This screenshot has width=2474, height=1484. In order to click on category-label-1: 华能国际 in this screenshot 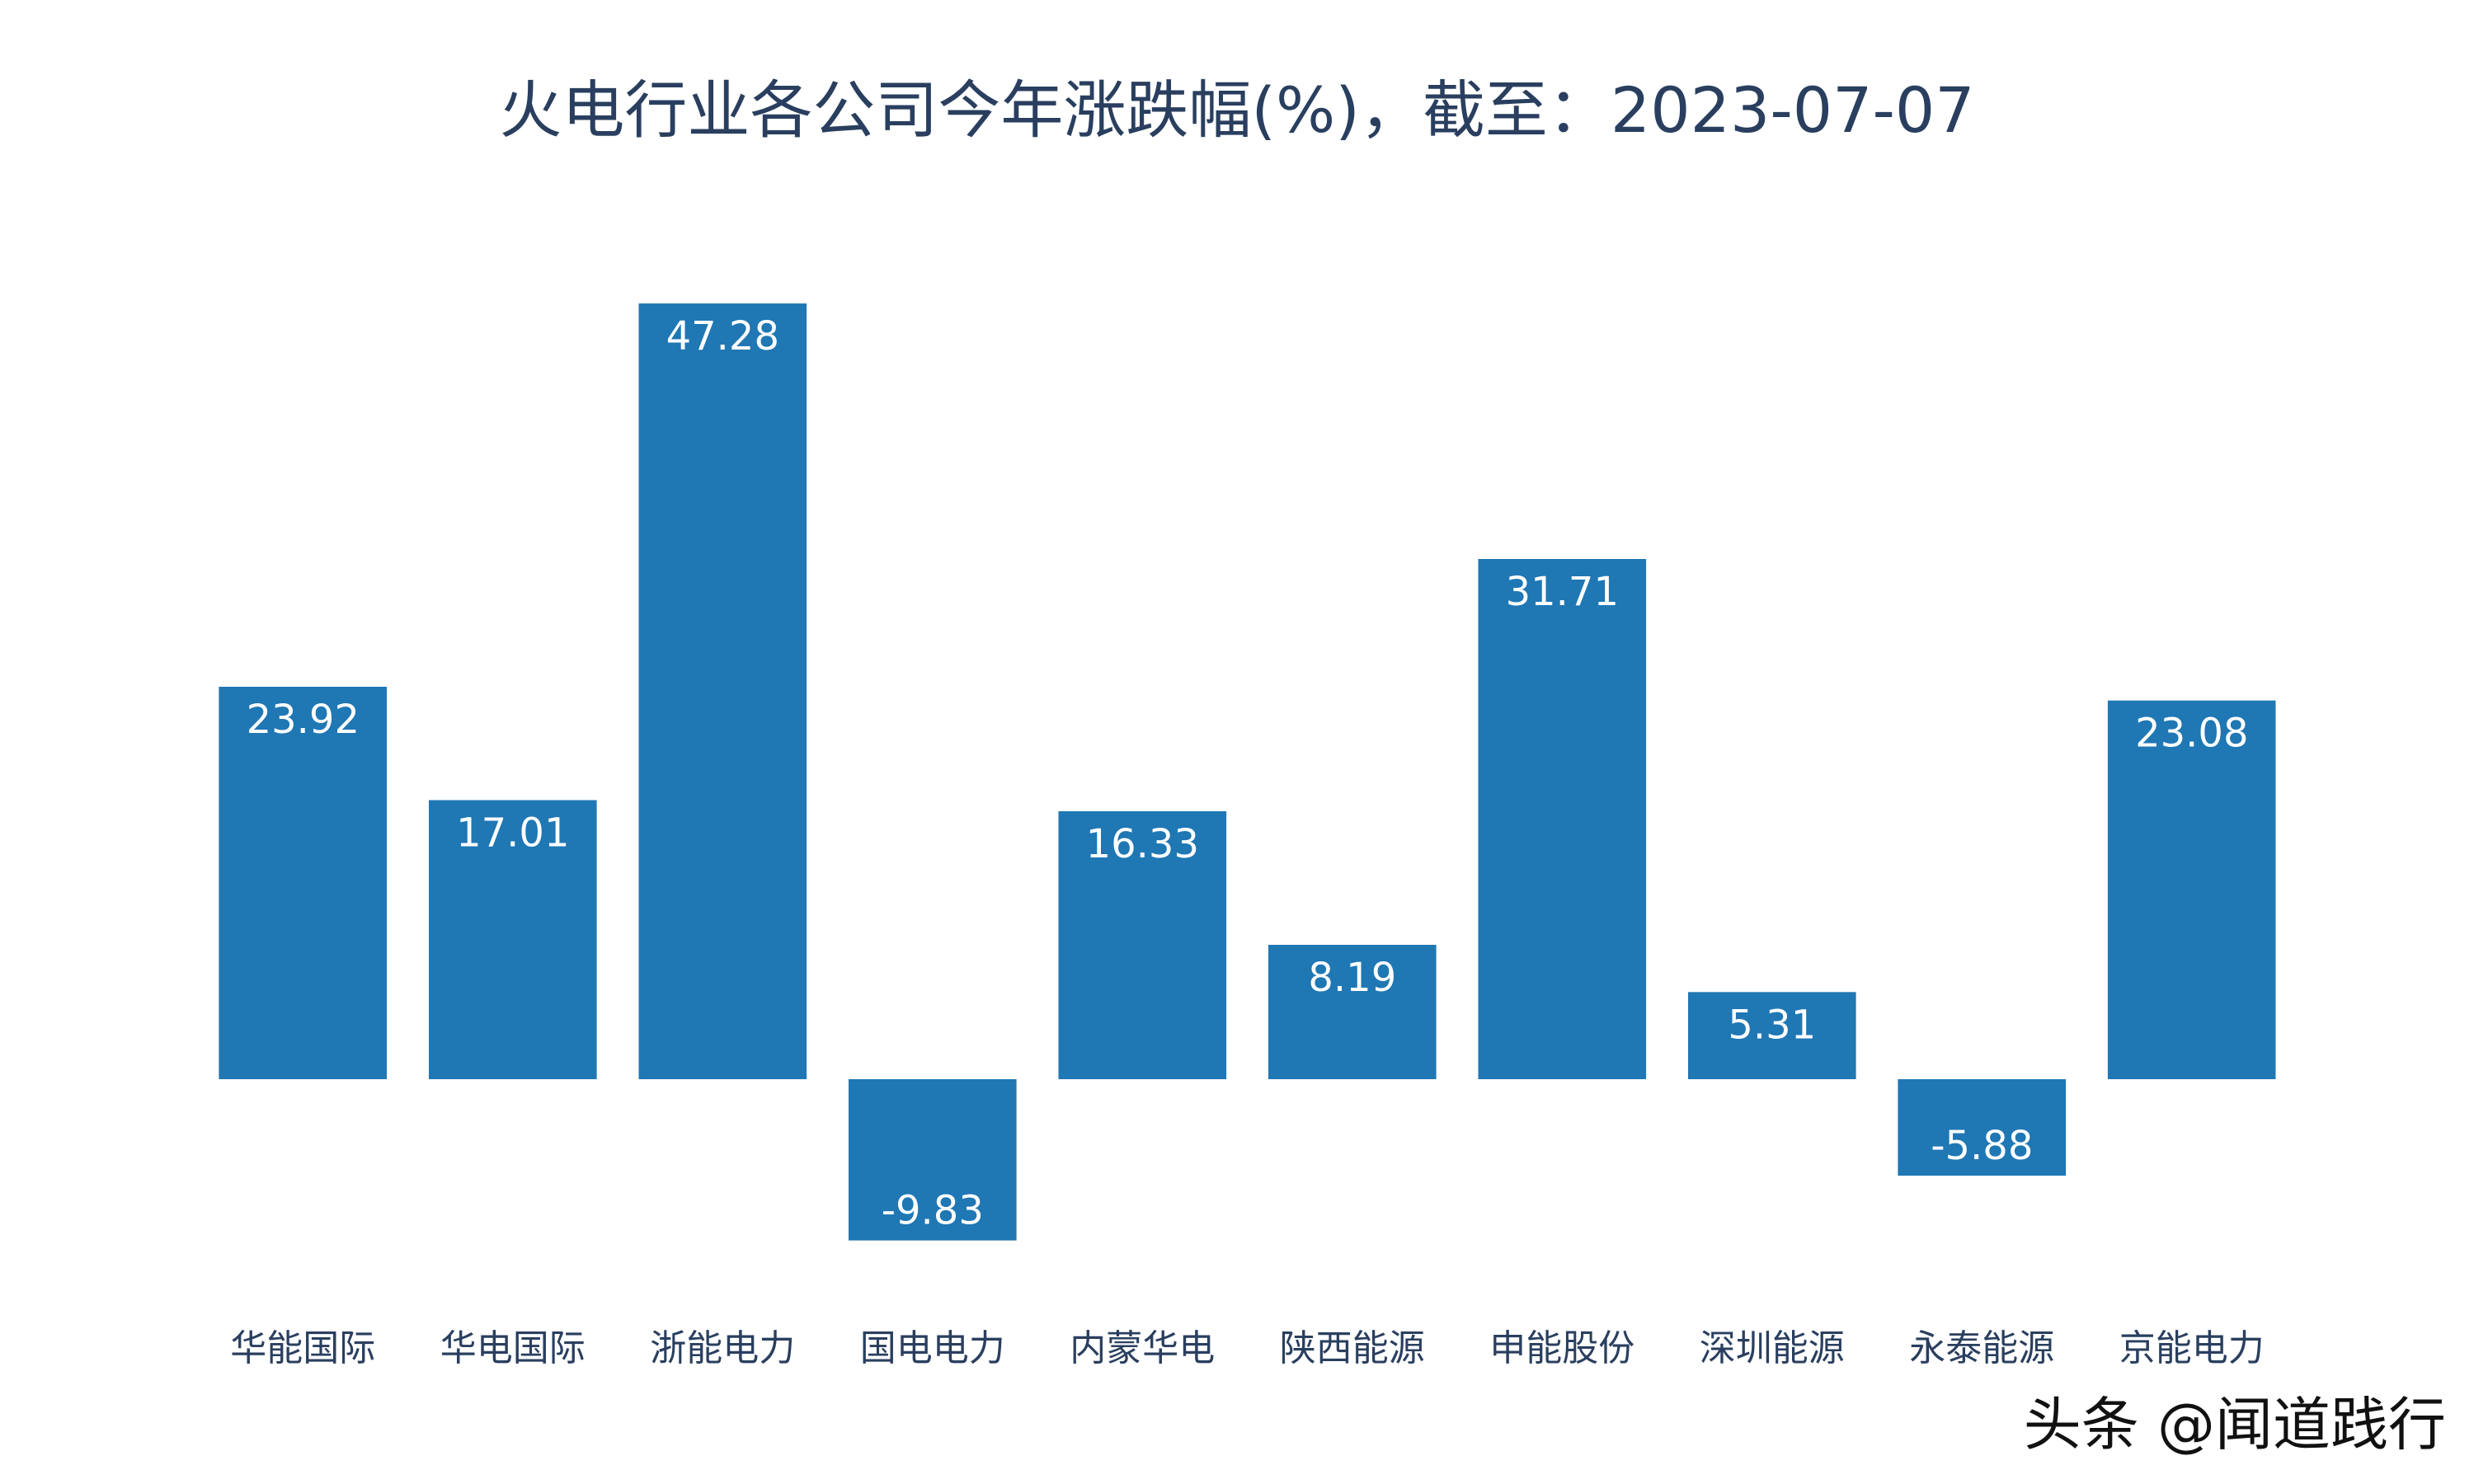, I will do `click(302, 1348)`.